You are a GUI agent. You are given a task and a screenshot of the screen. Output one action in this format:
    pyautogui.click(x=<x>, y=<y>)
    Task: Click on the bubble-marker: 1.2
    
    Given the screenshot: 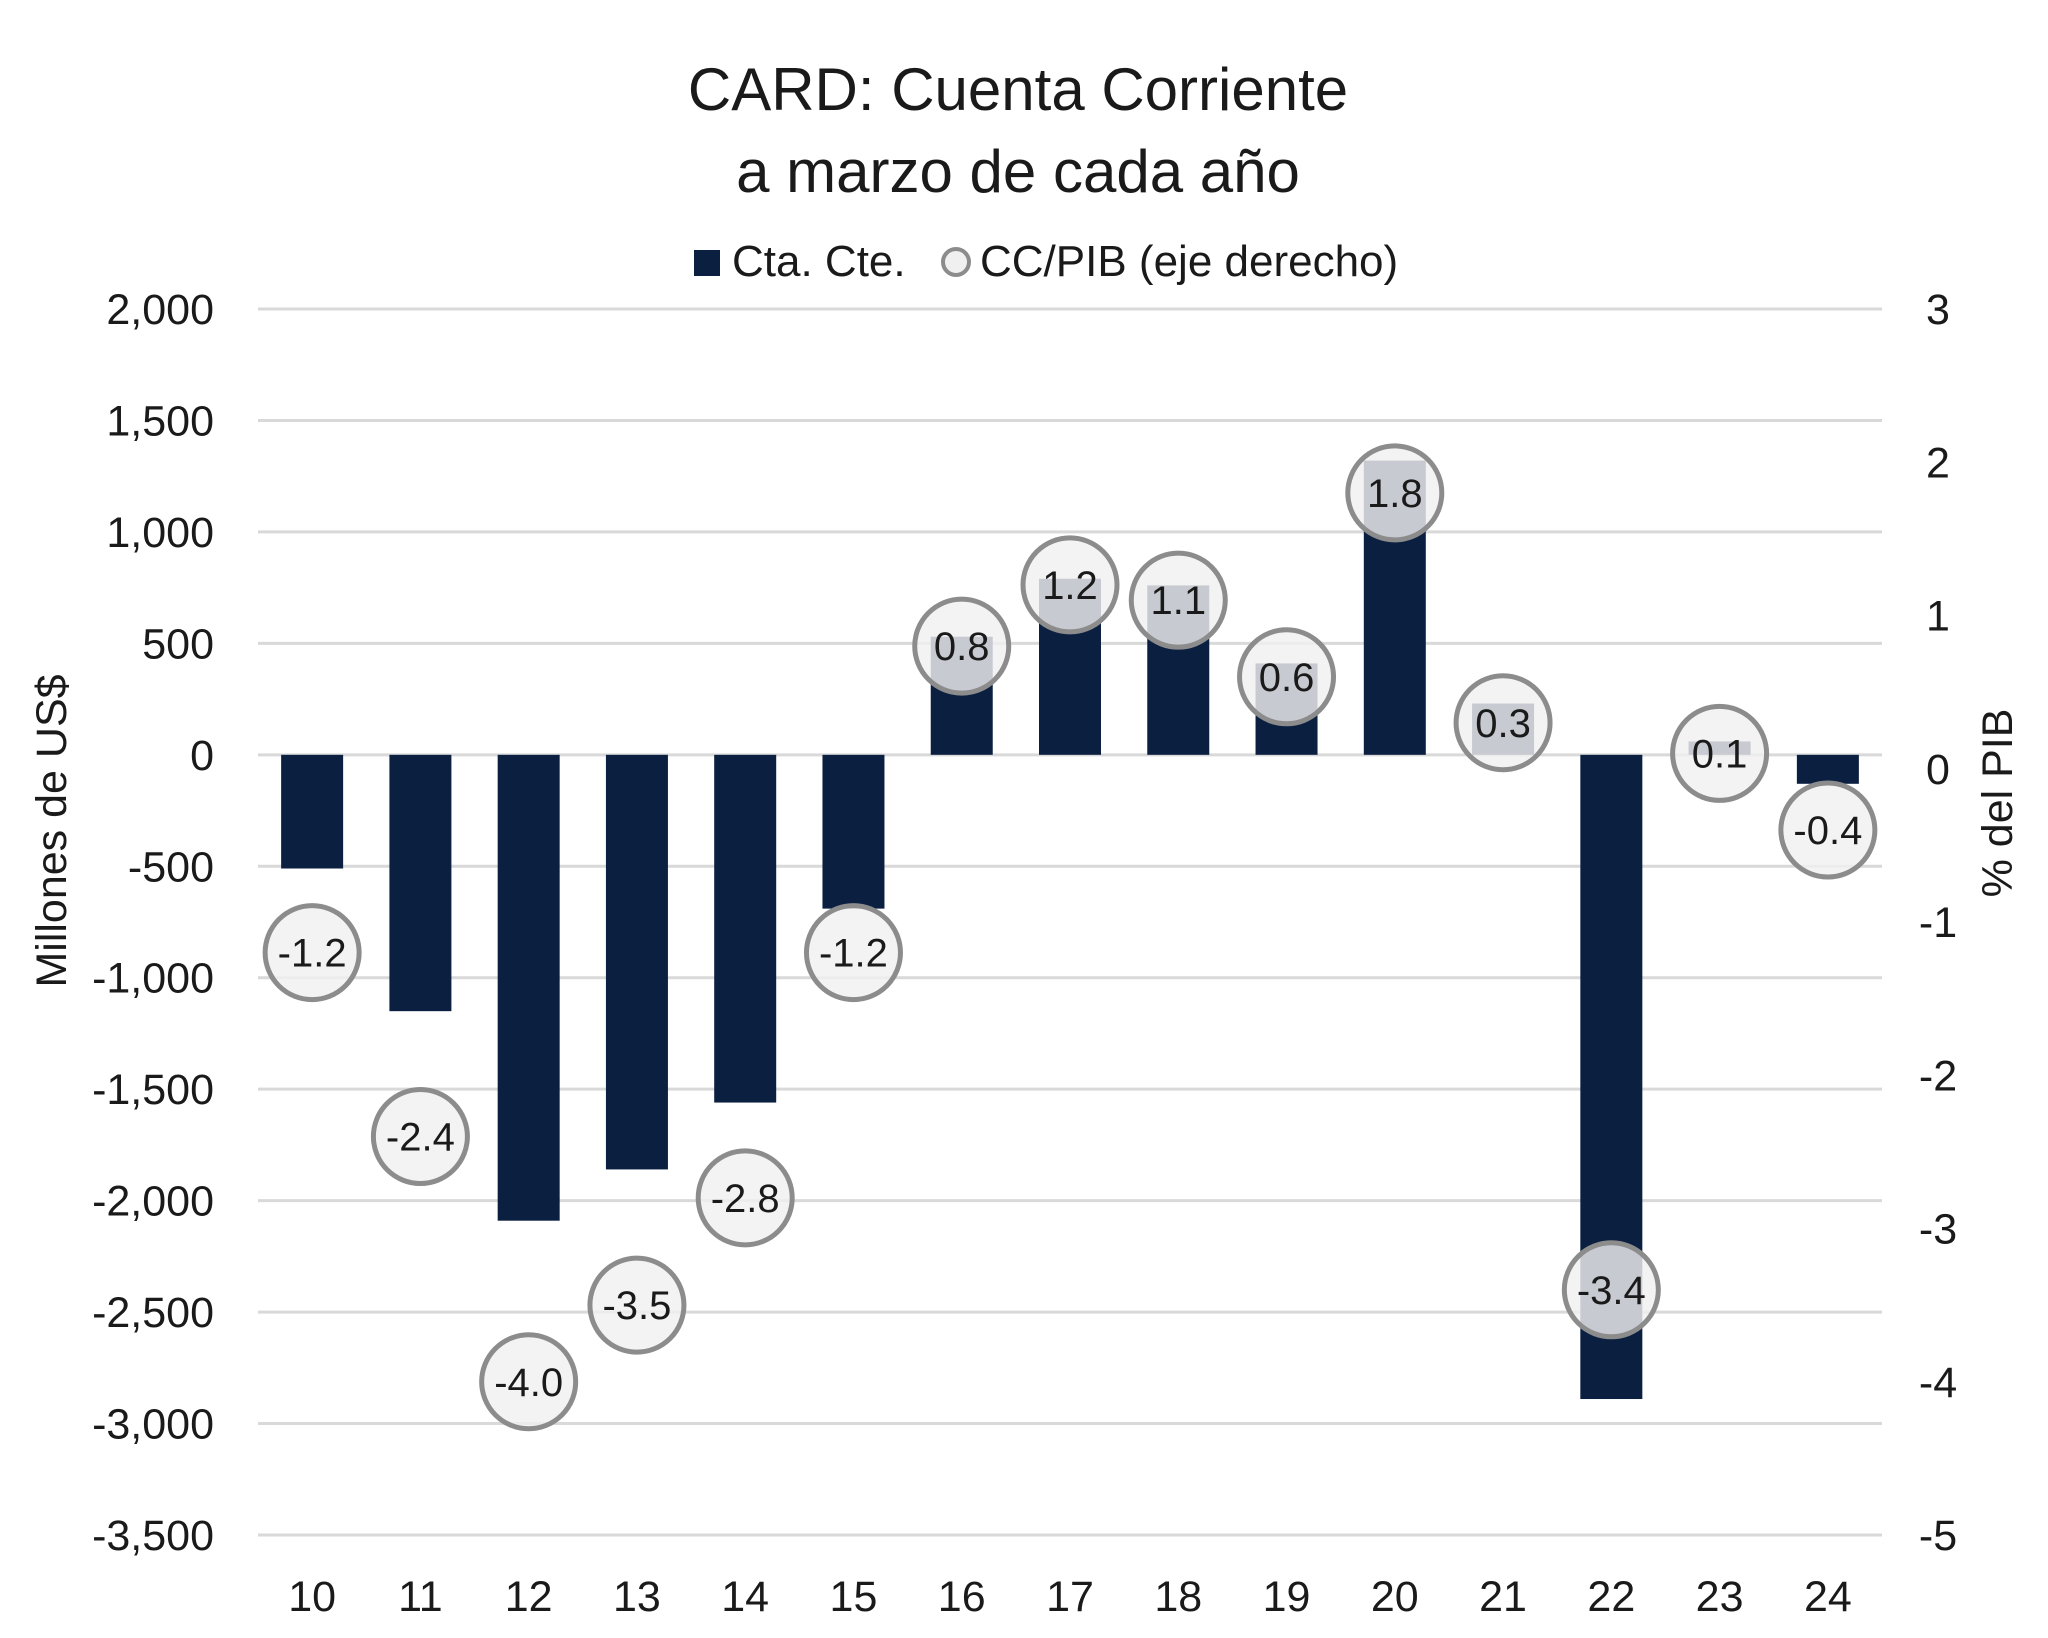 What is the action you would take?
    pyautogui.click(x=1070, y=585)
    